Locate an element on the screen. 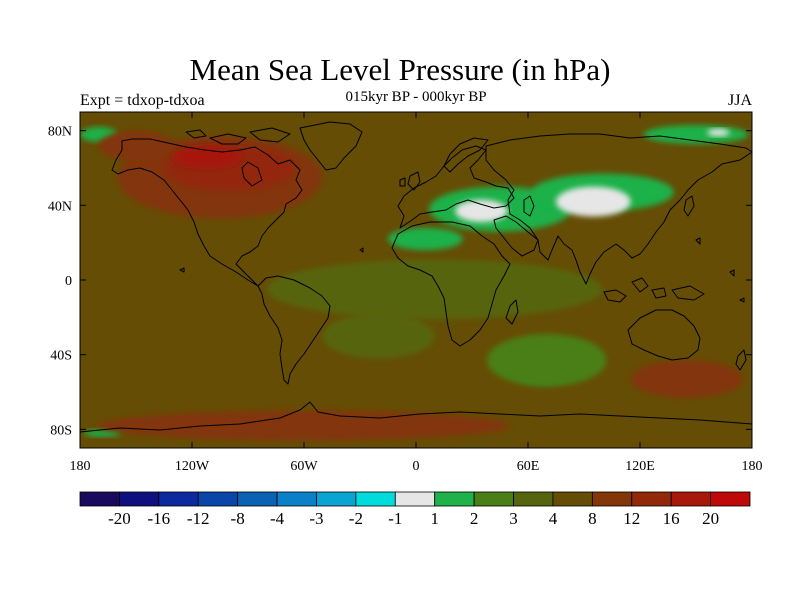 This screenshot has height=600, width=800. colorbar-label: -3 is located at coordinates (316, 518).